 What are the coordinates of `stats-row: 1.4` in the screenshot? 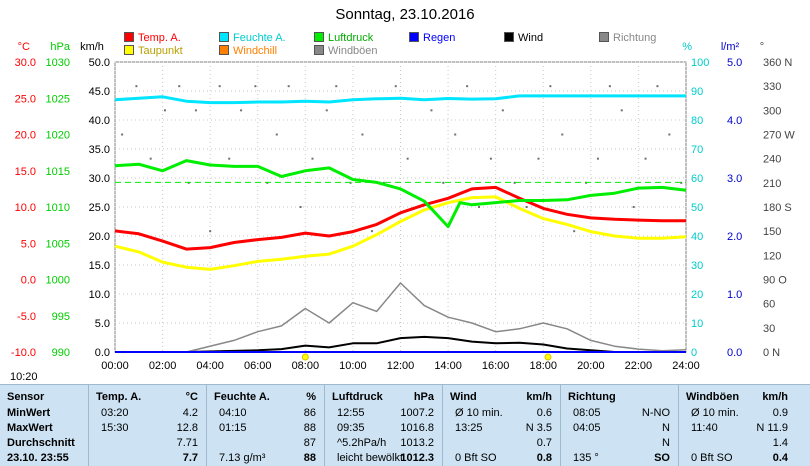 It's located at (737, 443).